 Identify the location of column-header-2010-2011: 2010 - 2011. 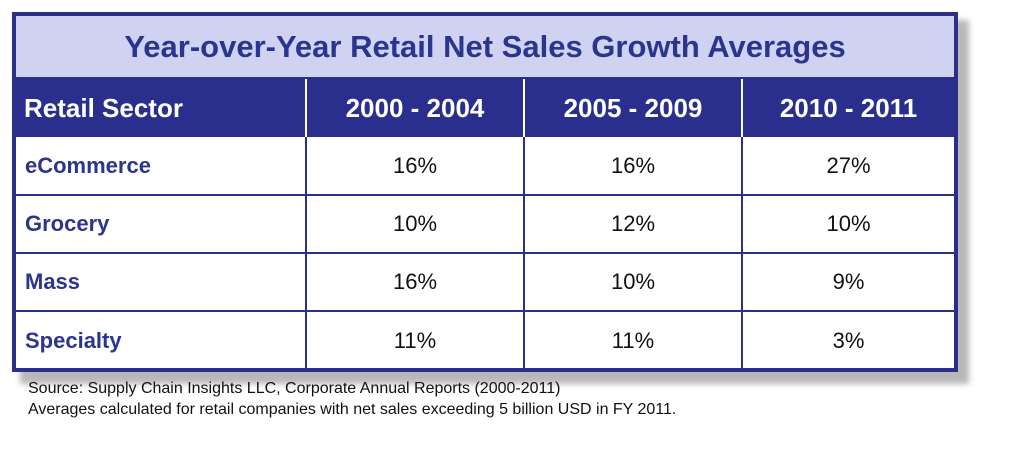
(848, 107).